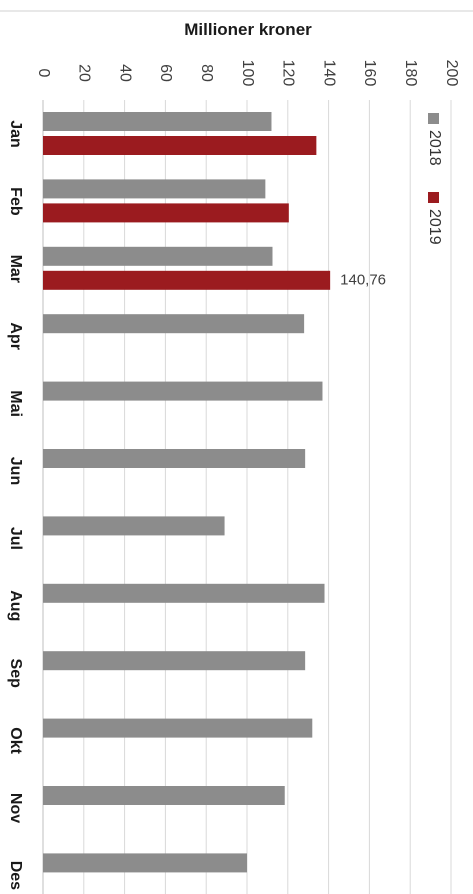 The image size is (473, 894). What do you see at coordinates (288, 73) in the screenshot?
I see `value-tick-label: 120` at bounding box center [288, 73].